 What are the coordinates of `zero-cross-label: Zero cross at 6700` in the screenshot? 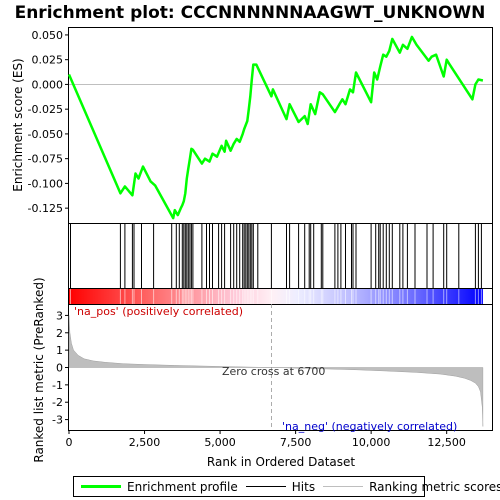 It's located at (273, 371).